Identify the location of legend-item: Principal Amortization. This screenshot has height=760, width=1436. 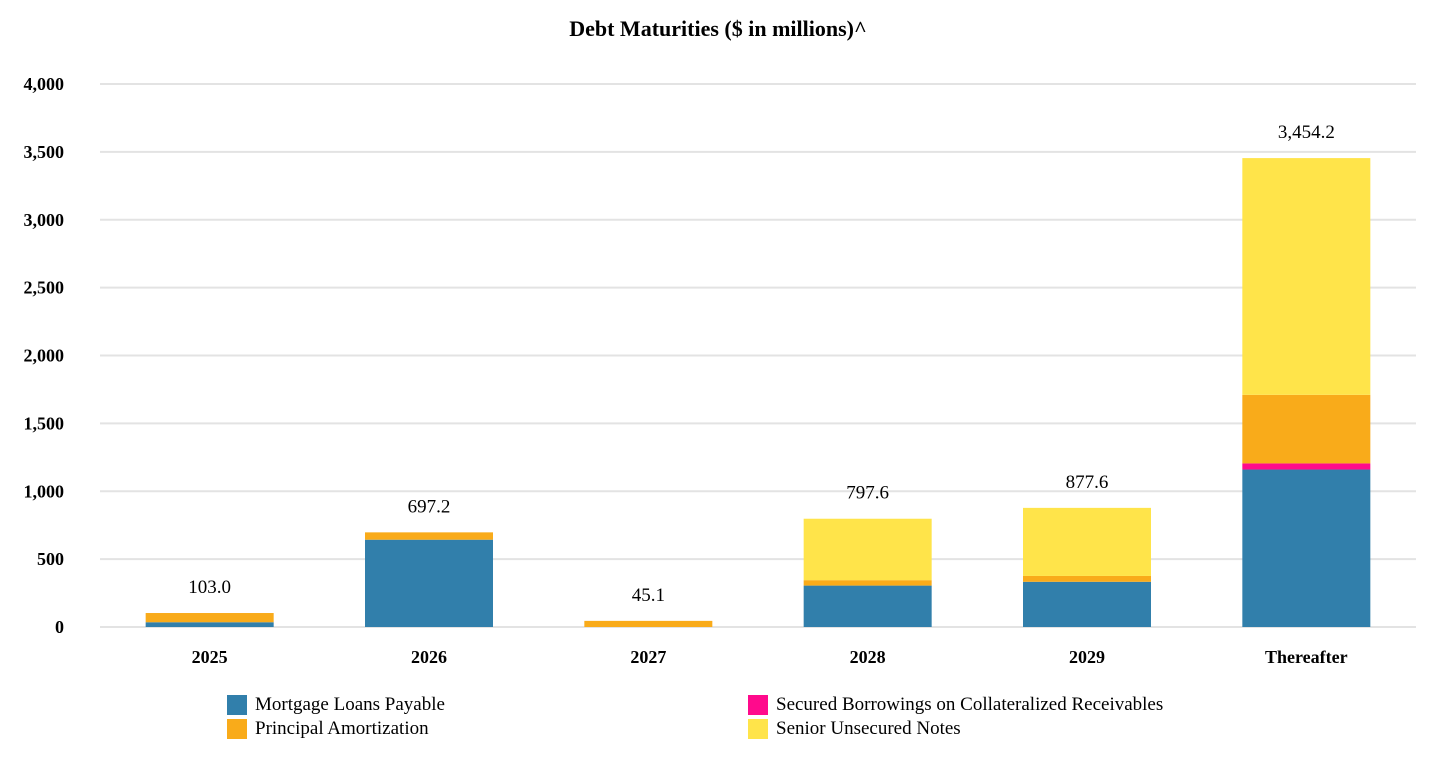
(328, 729).